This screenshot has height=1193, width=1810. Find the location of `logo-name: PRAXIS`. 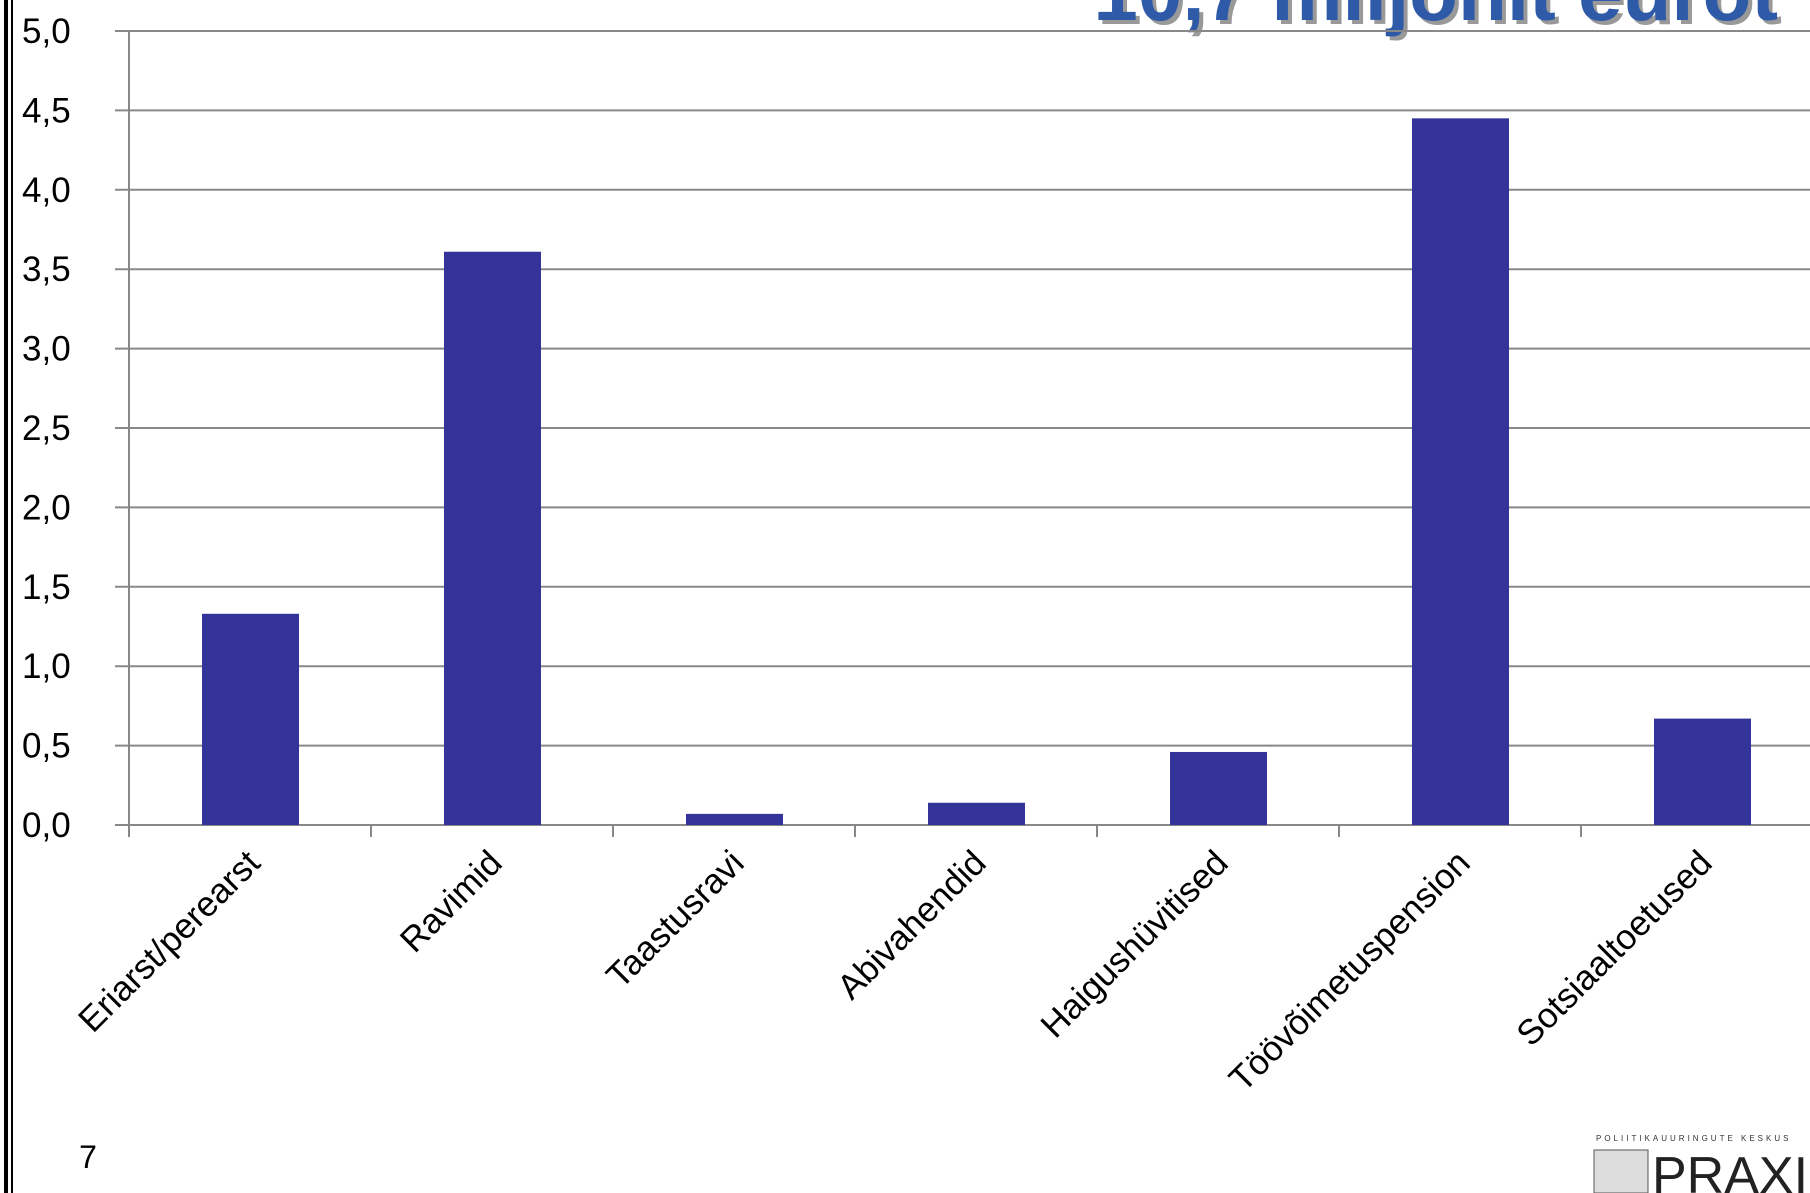

logo-name: PRAXIS is located at coordinates (1731, 1170).